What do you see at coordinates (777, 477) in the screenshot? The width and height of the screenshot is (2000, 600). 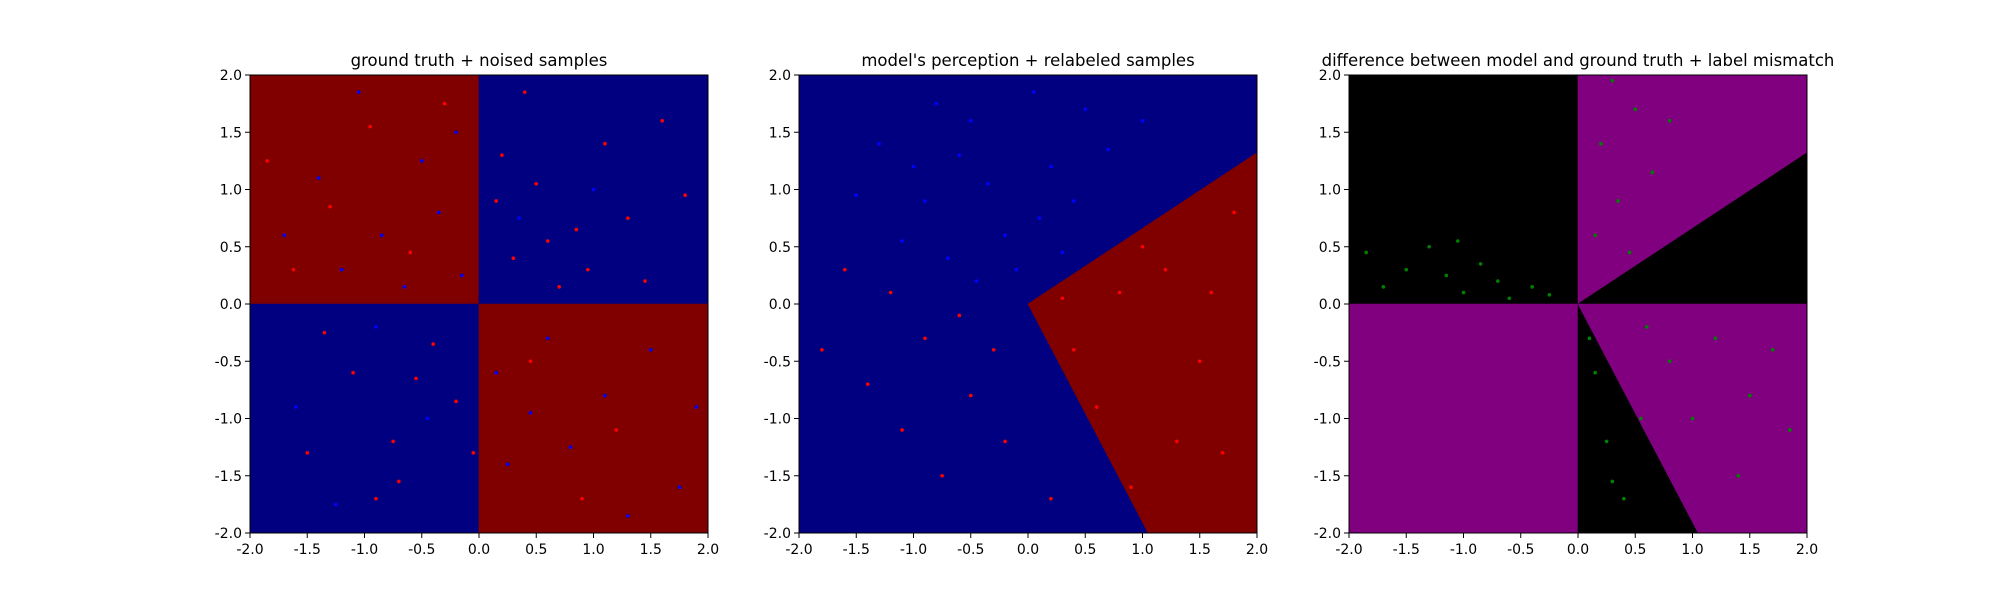 I see `y-tick-label: -1.5` at bounding box center [777, 477].